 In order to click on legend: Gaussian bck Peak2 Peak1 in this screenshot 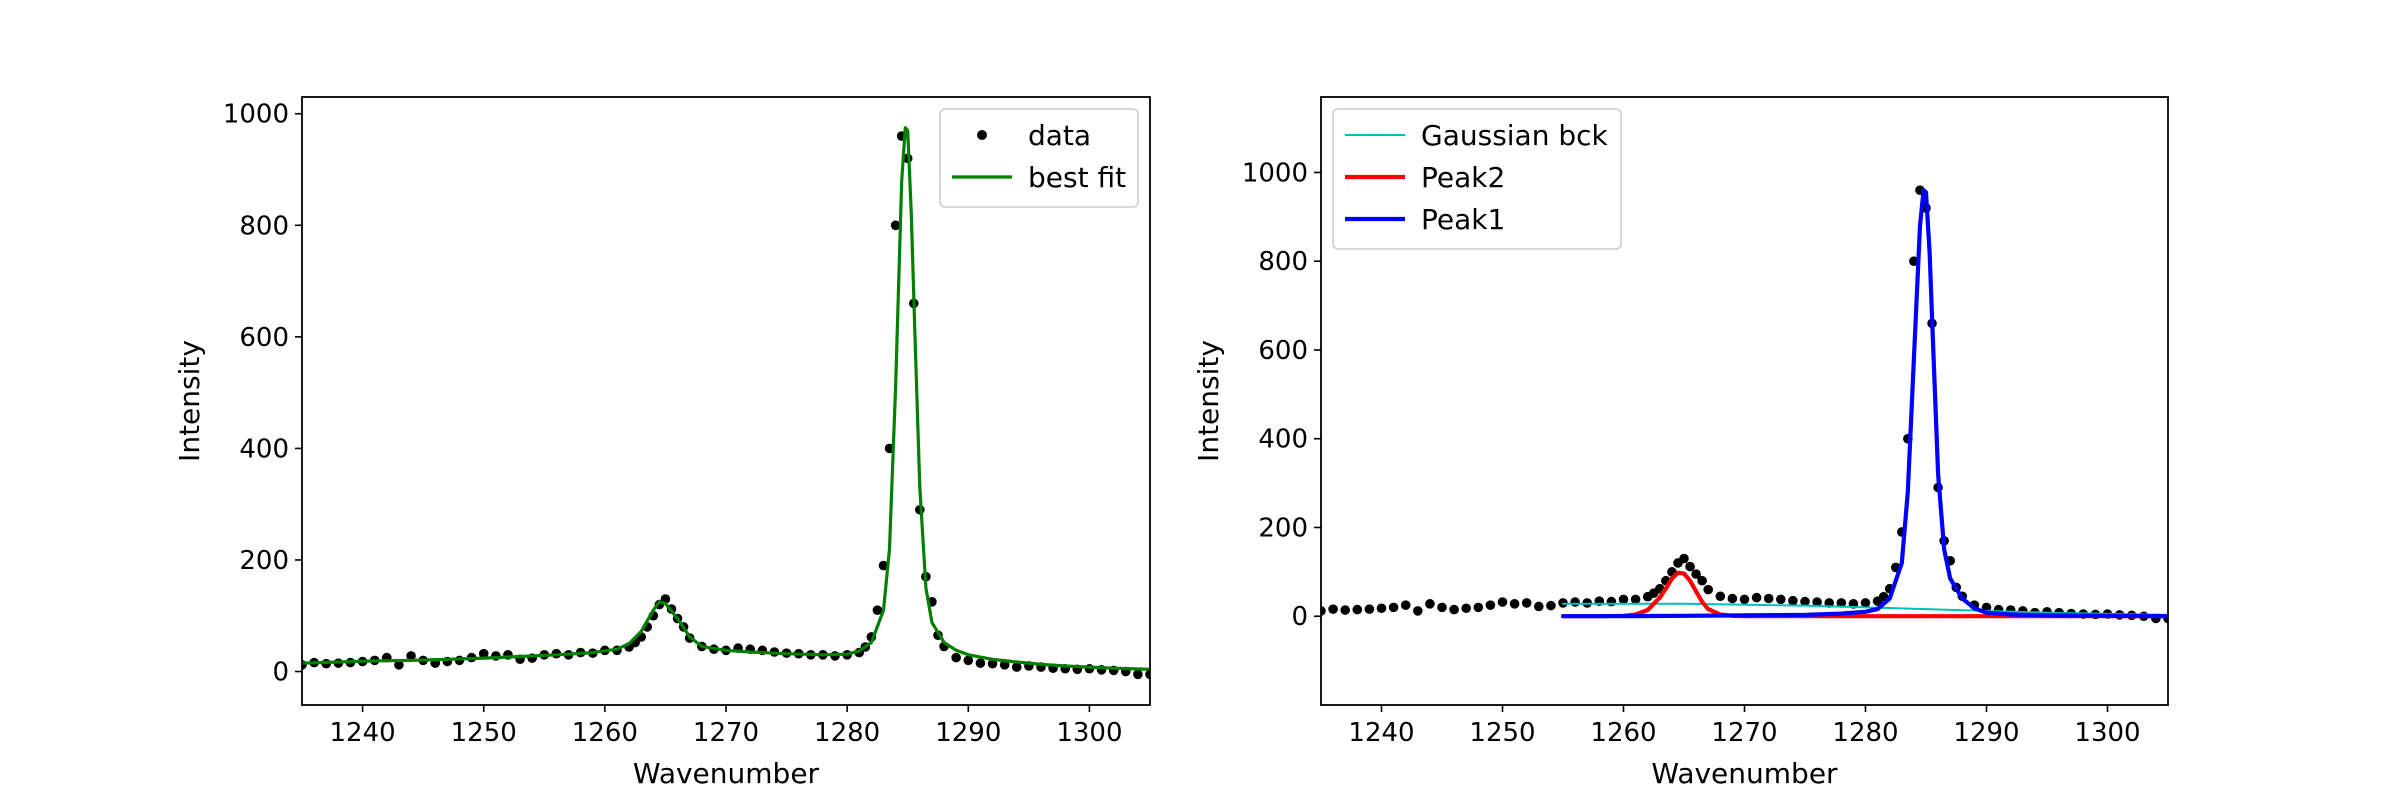, I will do `click(1477, 179)`.